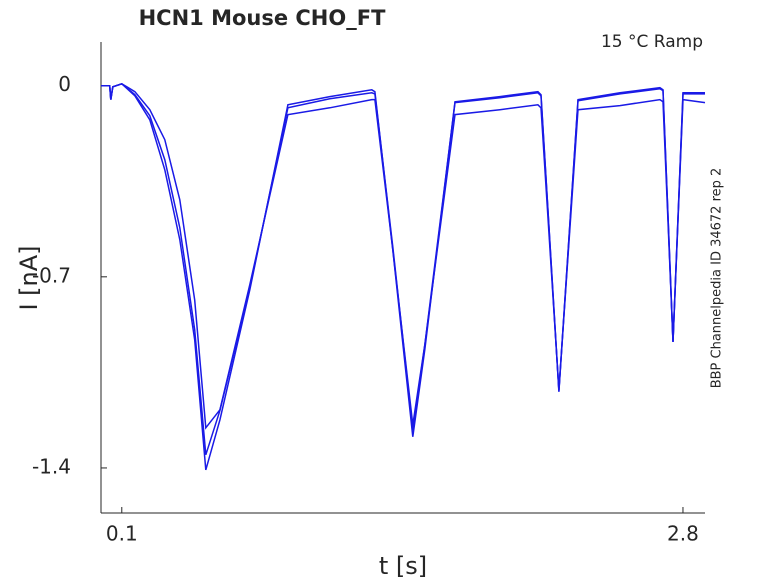 The height and width of the screenshot is (583, 778). Describe the element at coordinates (29, 277) in the screenshot. I see `y-axis-label: I [nA]` at that location.